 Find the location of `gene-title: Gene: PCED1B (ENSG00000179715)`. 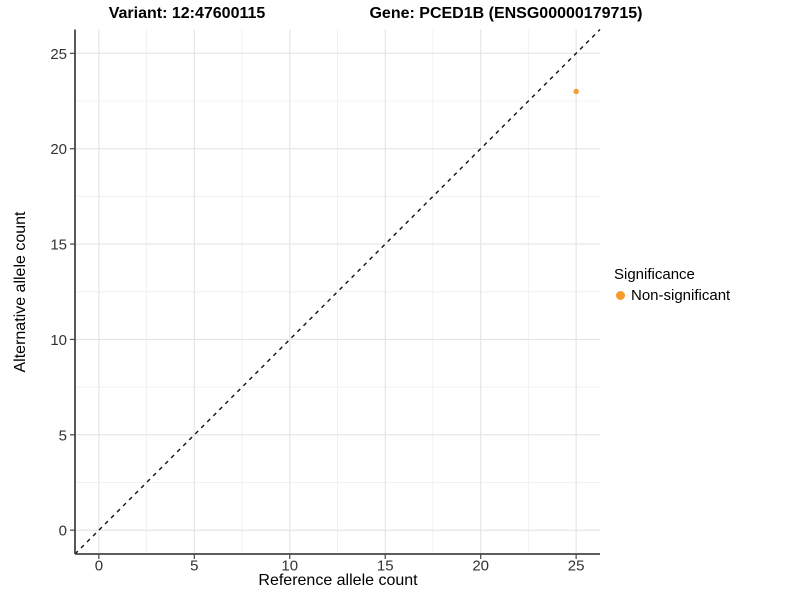

gene-title: Gene: PCED1B (ENSG00000179715) is located at coordinates (506, 13).